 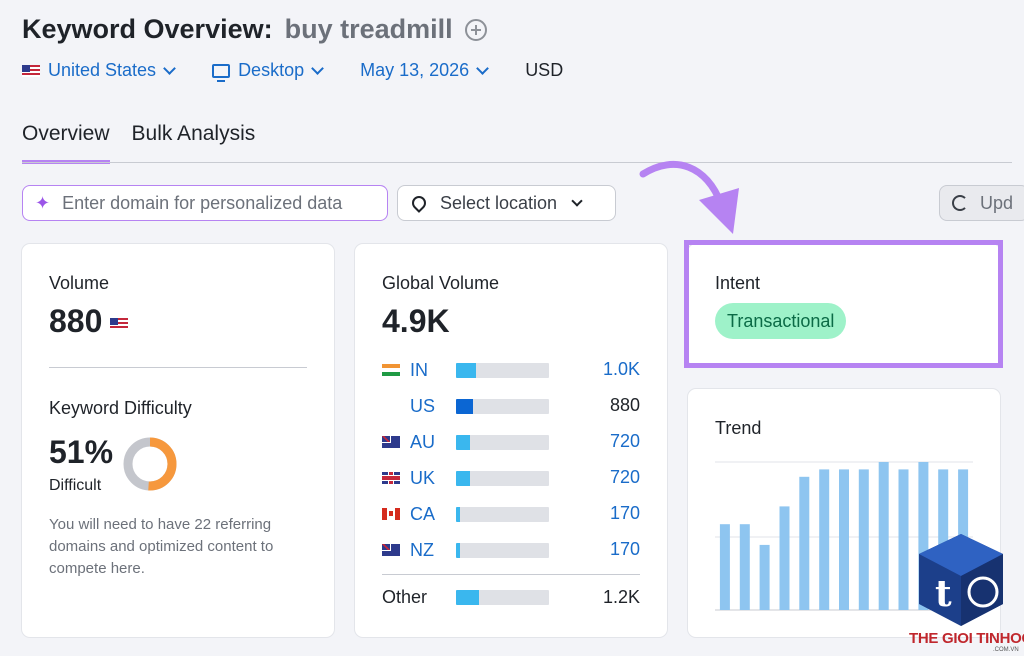 What do you see at coordinates (419, 369) in the screenshot?
I see `country-code: IN` at bounding box center [419, 369].